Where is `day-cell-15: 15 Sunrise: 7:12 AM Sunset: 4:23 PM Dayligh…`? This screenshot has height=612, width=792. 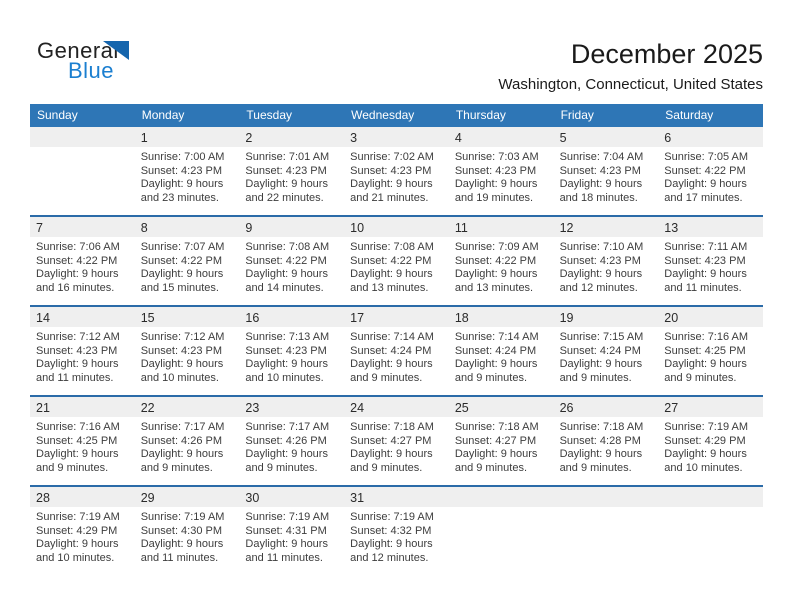
day-cell-15: 15 Sunrise: 7:12 AM Sunset: 4:23 PM Dayligh… is located at coordinates (187, 351).